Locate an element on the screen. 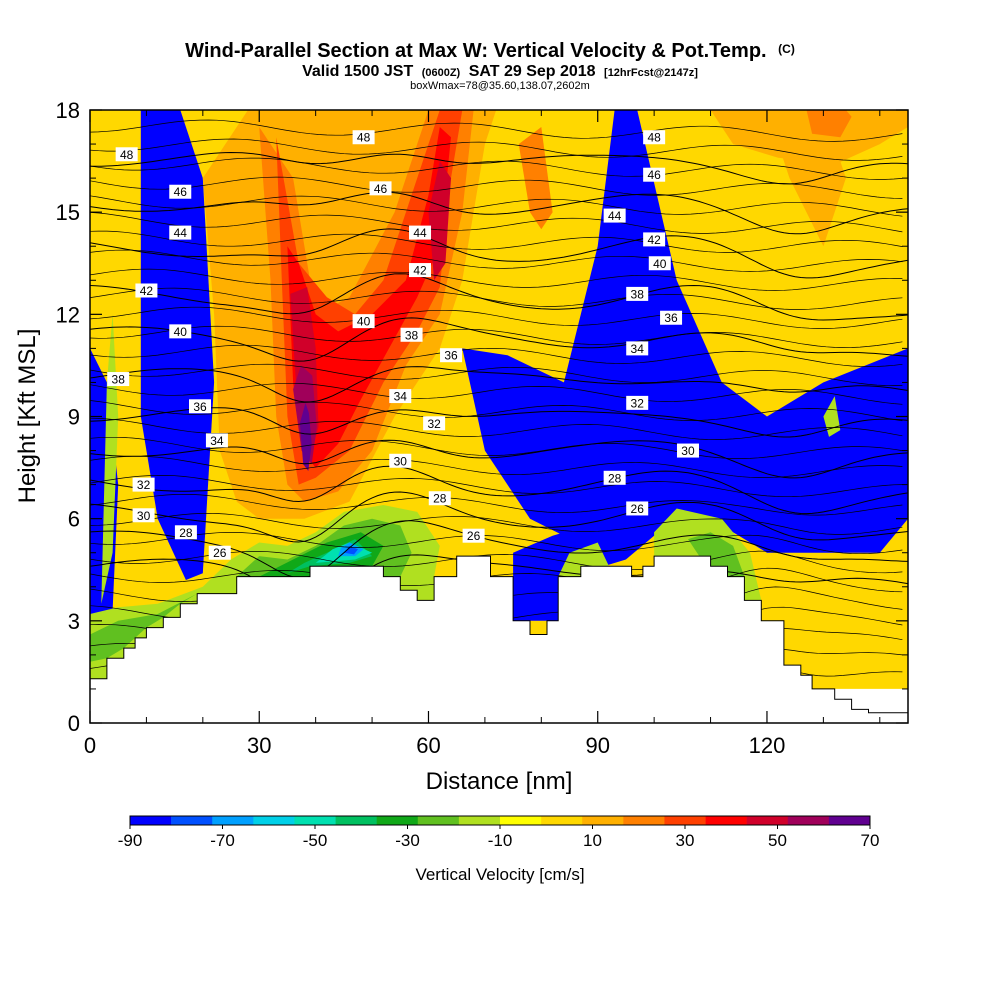 This screenshot has height=1000, width=1000. contour-label-40: 40 is located at coordinates (363, 321).